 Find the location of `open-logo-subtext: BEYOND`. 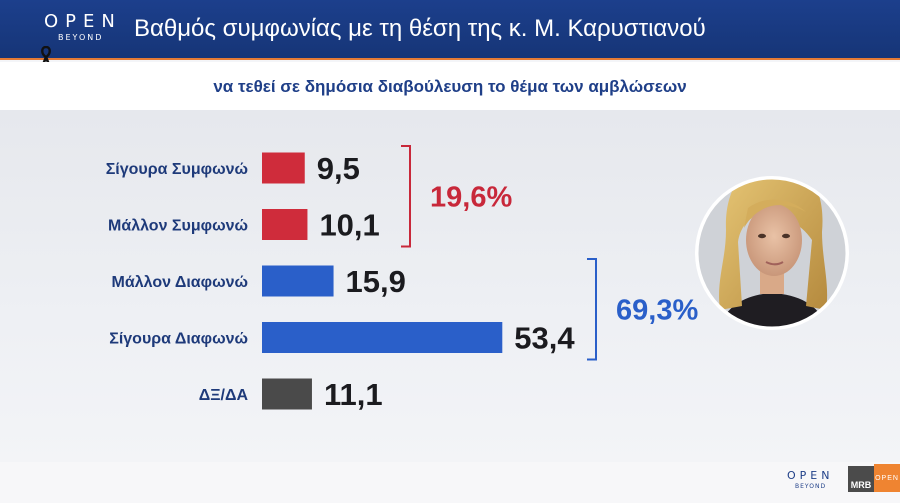

open-logo-subtext: BEYOND is located at coordinates (81, 37).